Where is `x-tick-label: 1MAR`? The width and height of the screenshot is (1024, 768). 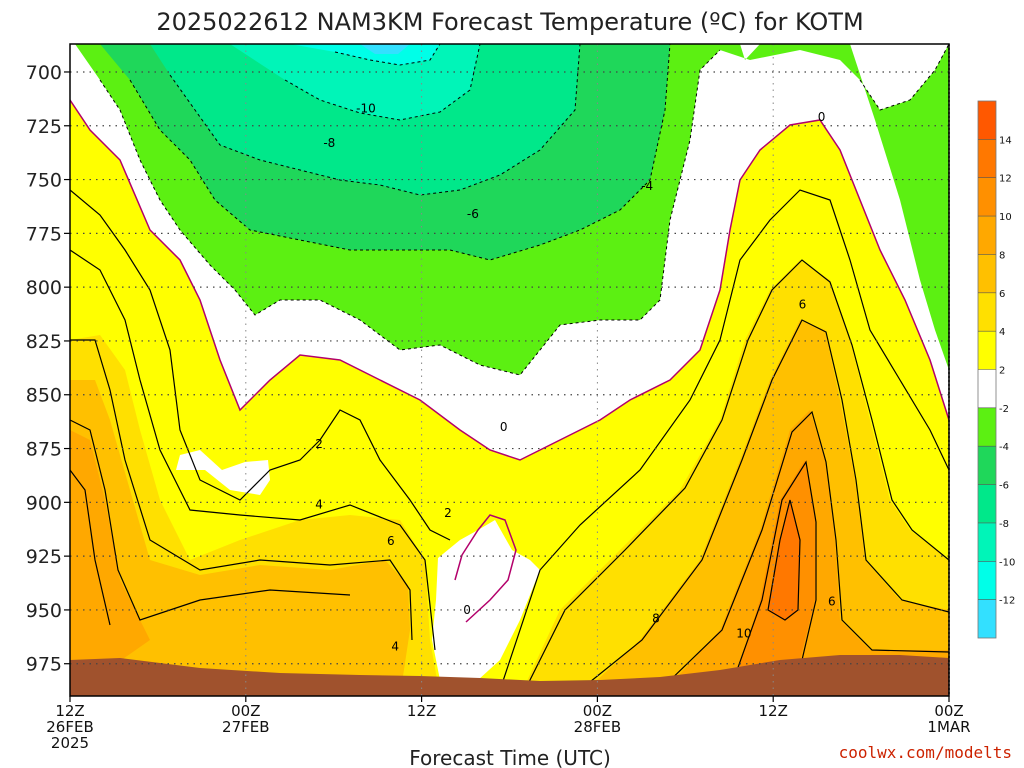 x-tick-label: 1MAR is located at coordinates (948, 727).